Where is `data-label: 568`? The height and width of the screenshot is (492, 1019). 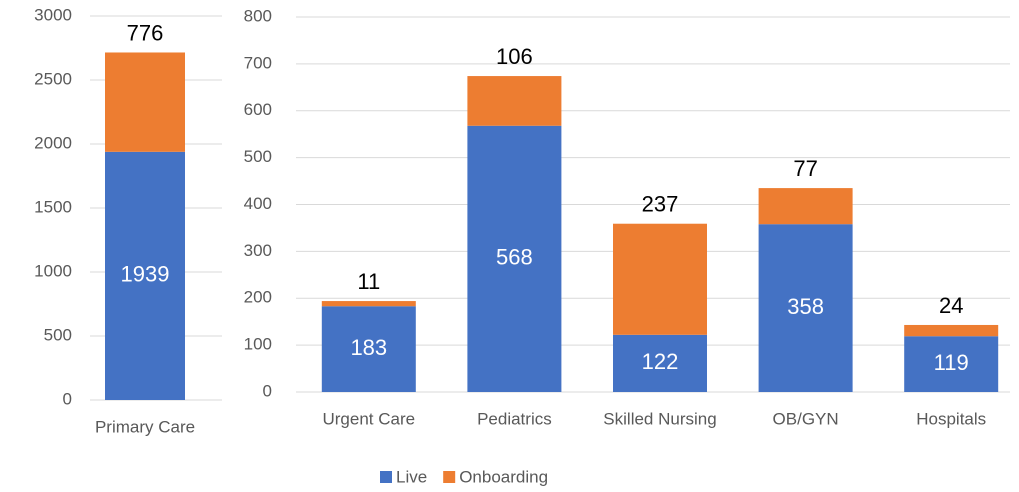
data-label: 568 is located at coordinates (514, 257).